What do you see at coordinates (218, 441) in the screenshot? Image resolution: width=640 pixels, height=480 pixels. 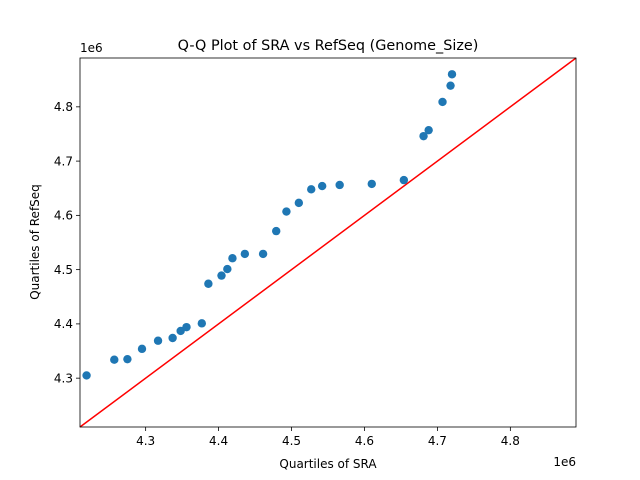 I see `x-tick-label: 4.4` at bounding box center [218, 441].